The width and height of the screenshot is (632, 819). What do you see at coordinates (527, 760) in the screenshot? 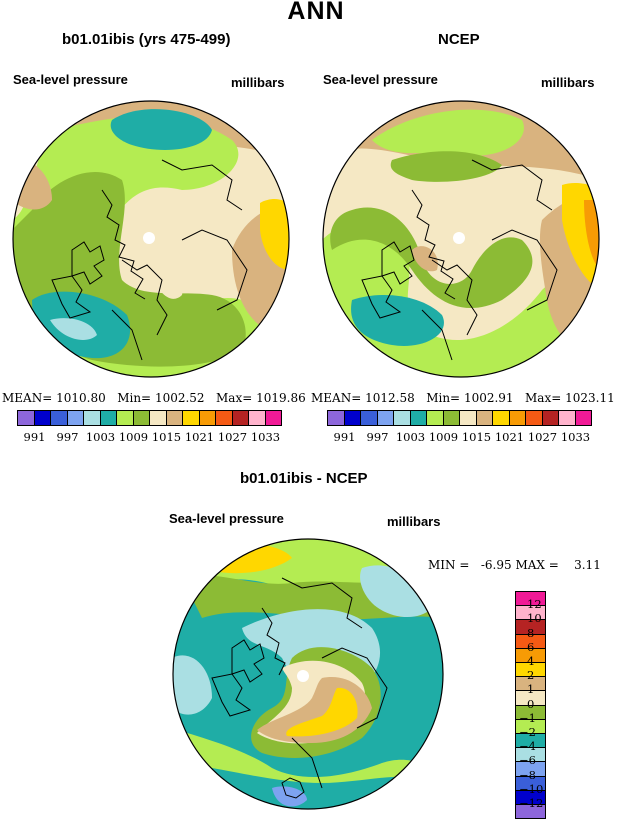
I see `diff-colorbar-label: −6` at bounding box center [527, 760].